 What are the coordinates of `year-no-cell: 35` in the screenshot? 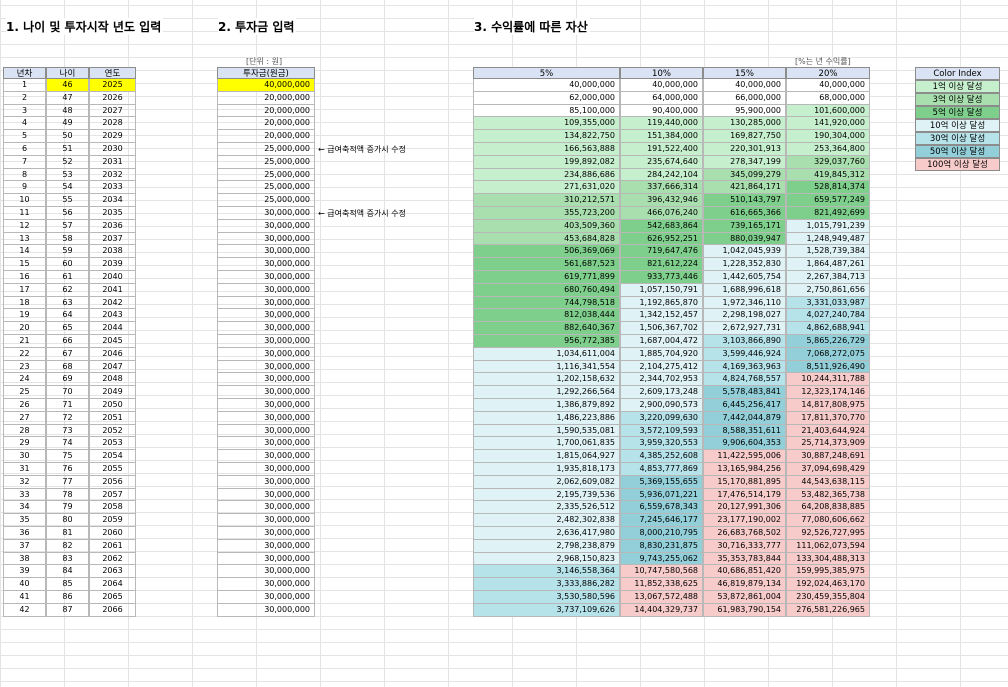 It's located at (24, 520).